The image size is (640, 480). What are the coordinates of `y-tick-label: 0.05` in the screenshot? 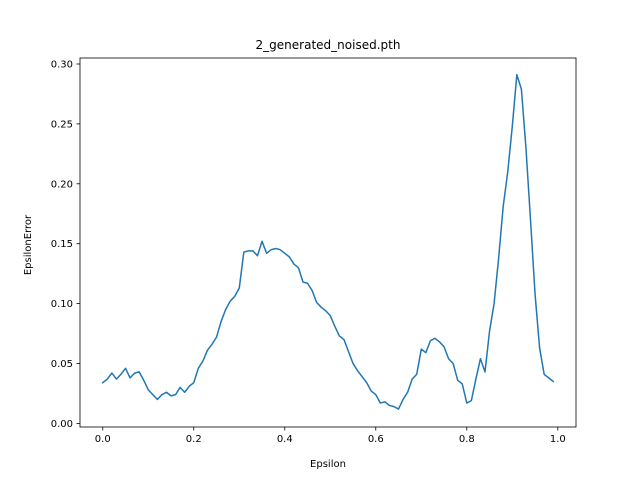 It's located at (62, 364).